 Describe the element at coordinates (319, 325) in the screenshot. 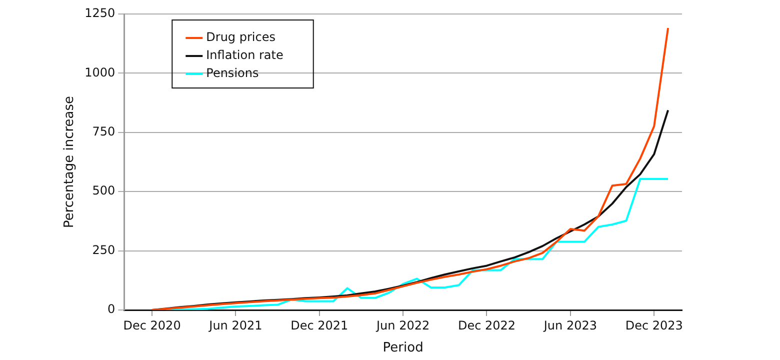

I see `x-tick-label: Dec 2021` at that location.